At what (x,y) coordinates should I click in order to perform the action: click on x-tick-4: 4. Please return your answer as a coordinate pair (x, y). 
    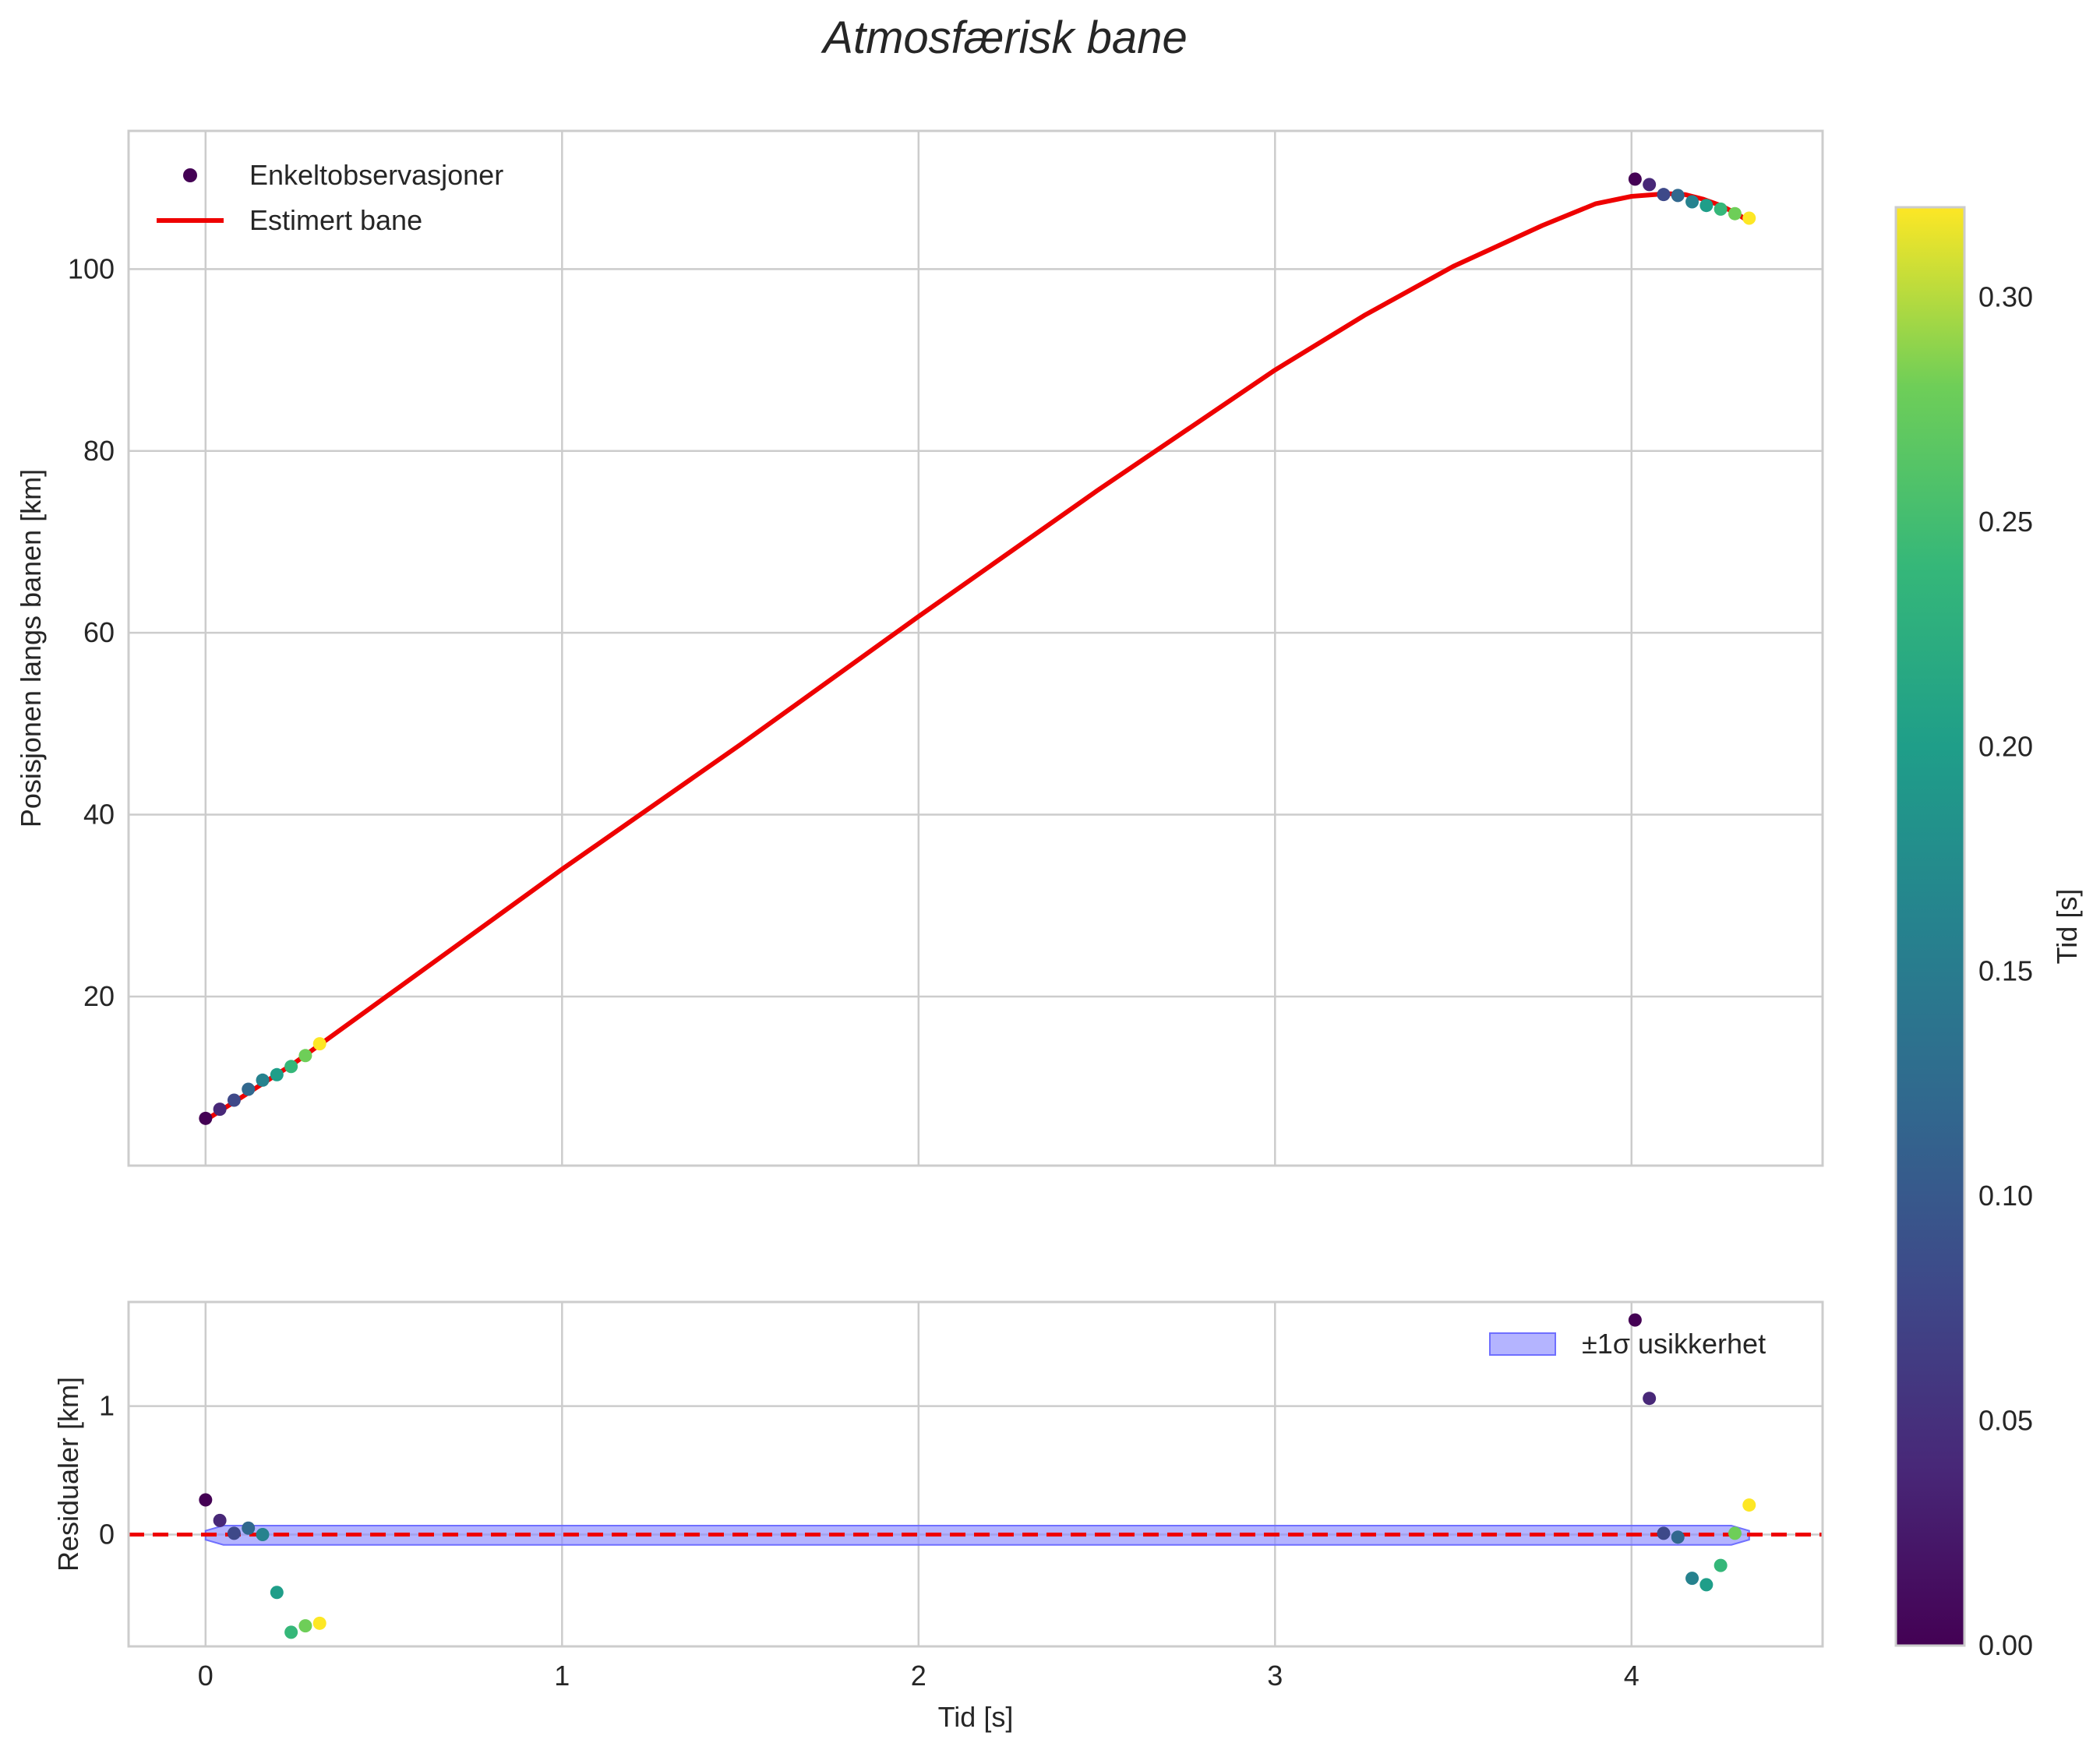
    Looking at the image, I should click on (1632, 1676).